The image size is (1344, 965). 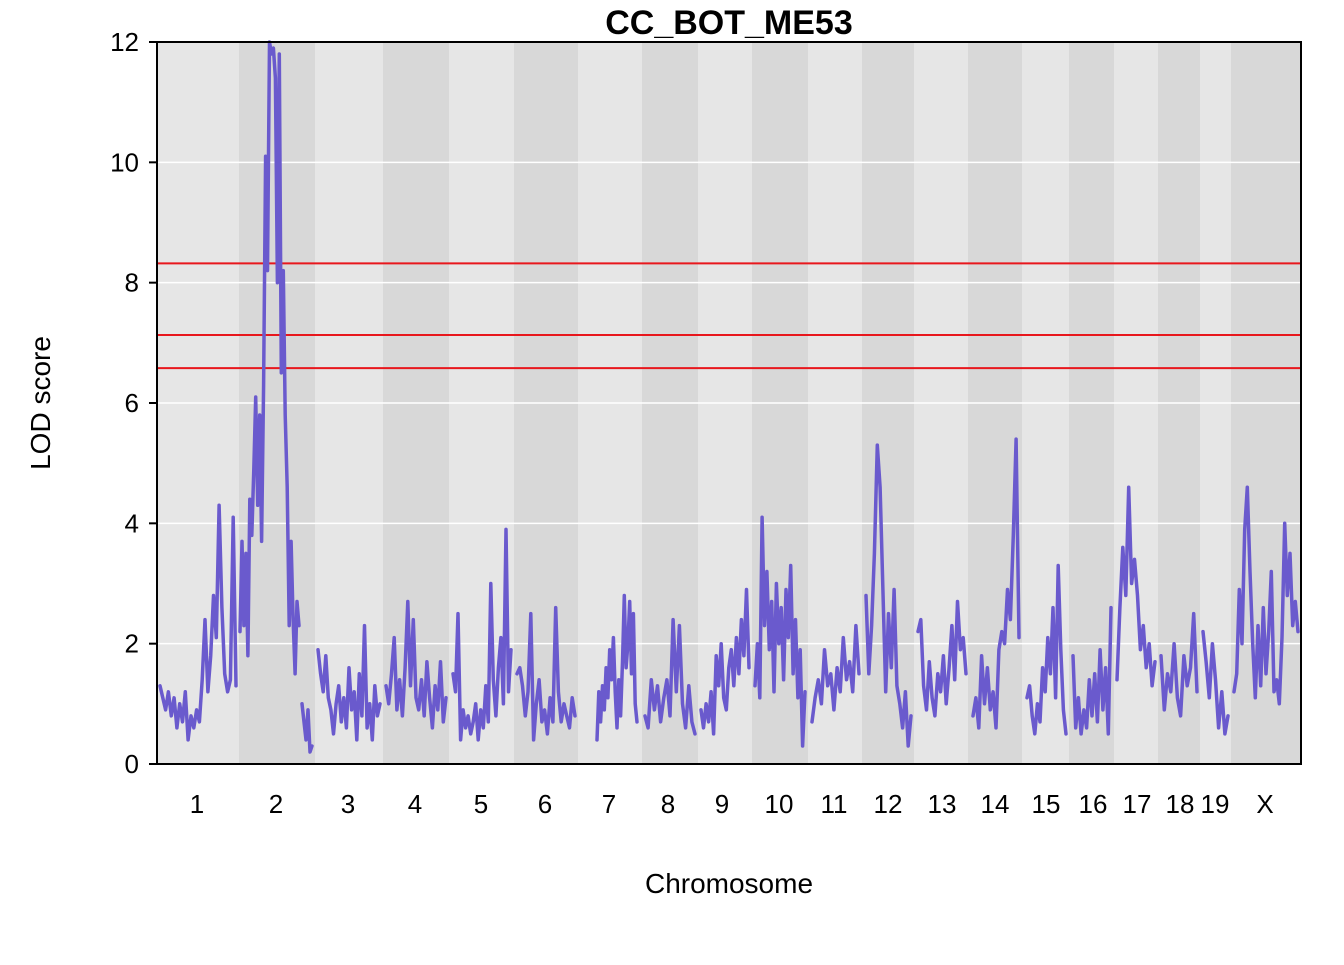 I want to click on x-tick-label-13: 13, so click(x=942, y=804).